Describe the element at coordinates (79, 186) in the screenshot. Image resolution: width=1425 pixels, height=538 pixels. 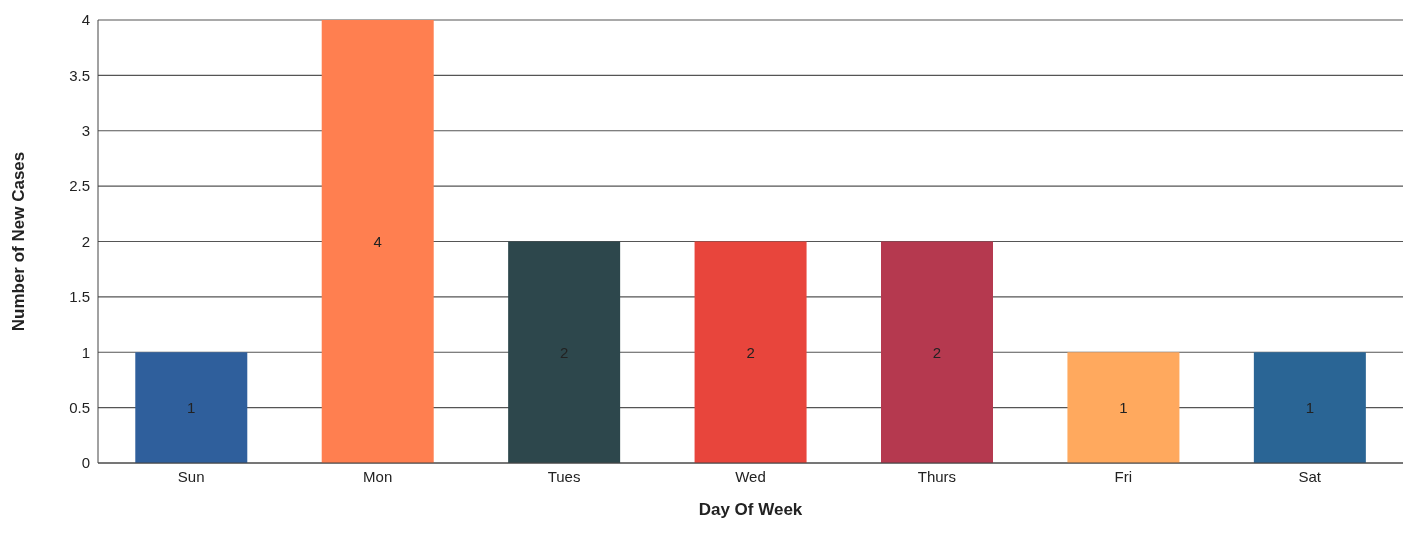
I see `y-tick-label: 2.5` at that location.